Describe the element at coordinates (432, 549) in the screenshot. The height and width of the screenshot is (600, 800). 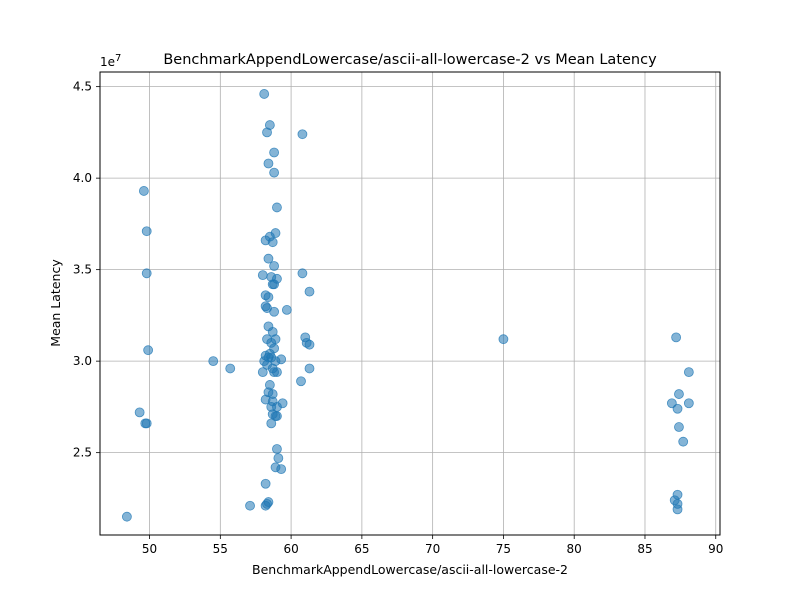
I see `x-tick-label: 70` at that location.